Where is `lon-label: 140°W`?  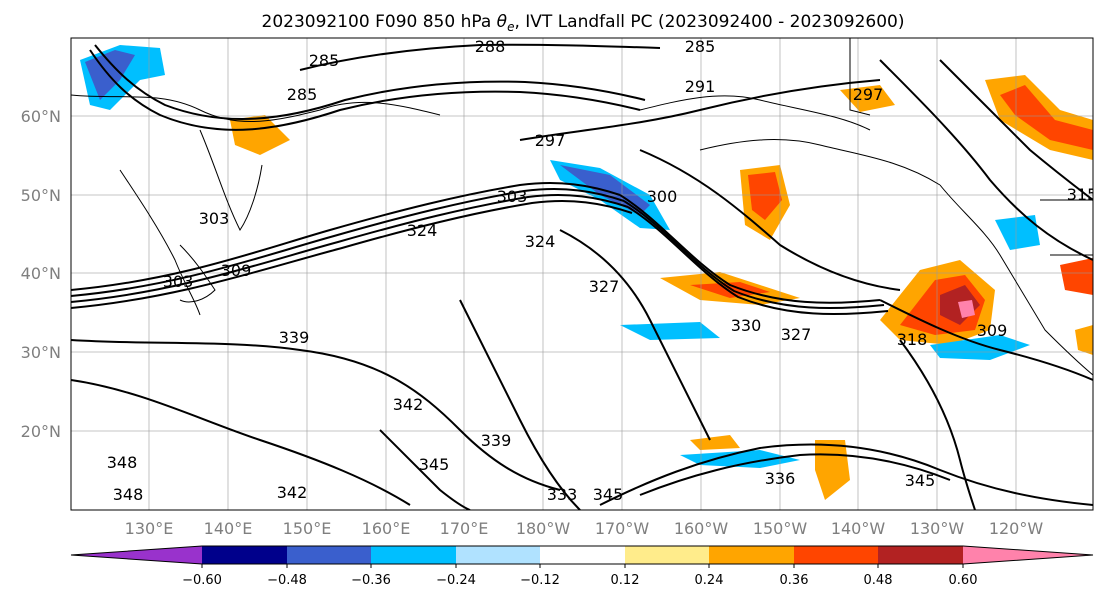 lon-label: 140°W is located at coordinates (858, 528).